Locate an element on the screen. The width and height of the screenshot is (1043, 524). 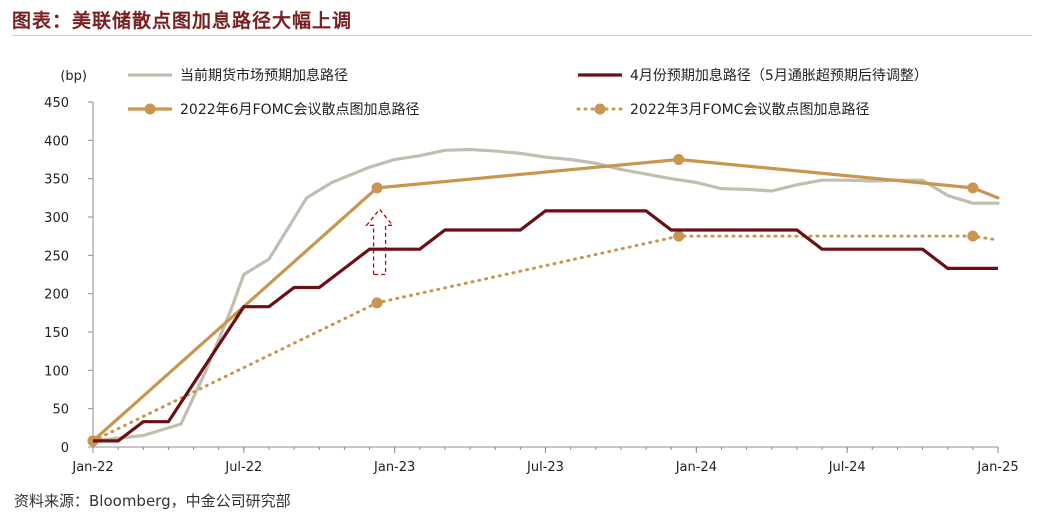
x-tick-label: Jul-24 is located at coordinates (847, 467).